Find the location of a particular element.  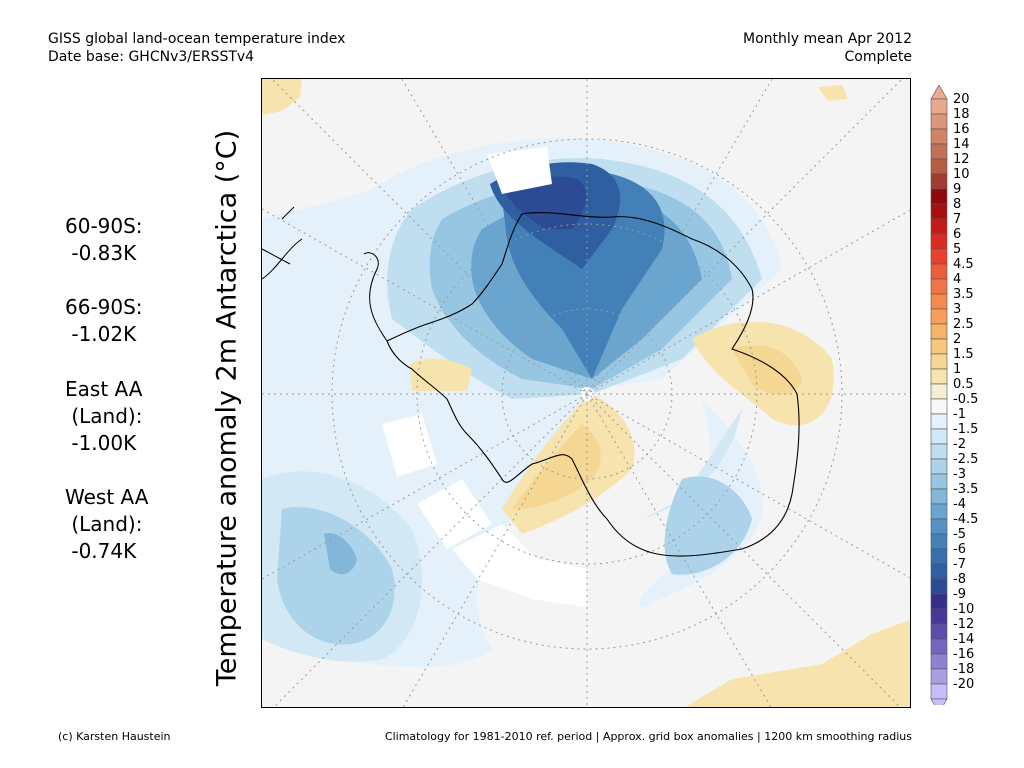

colorbar-label: -16 is located at coordinates (963, 654).